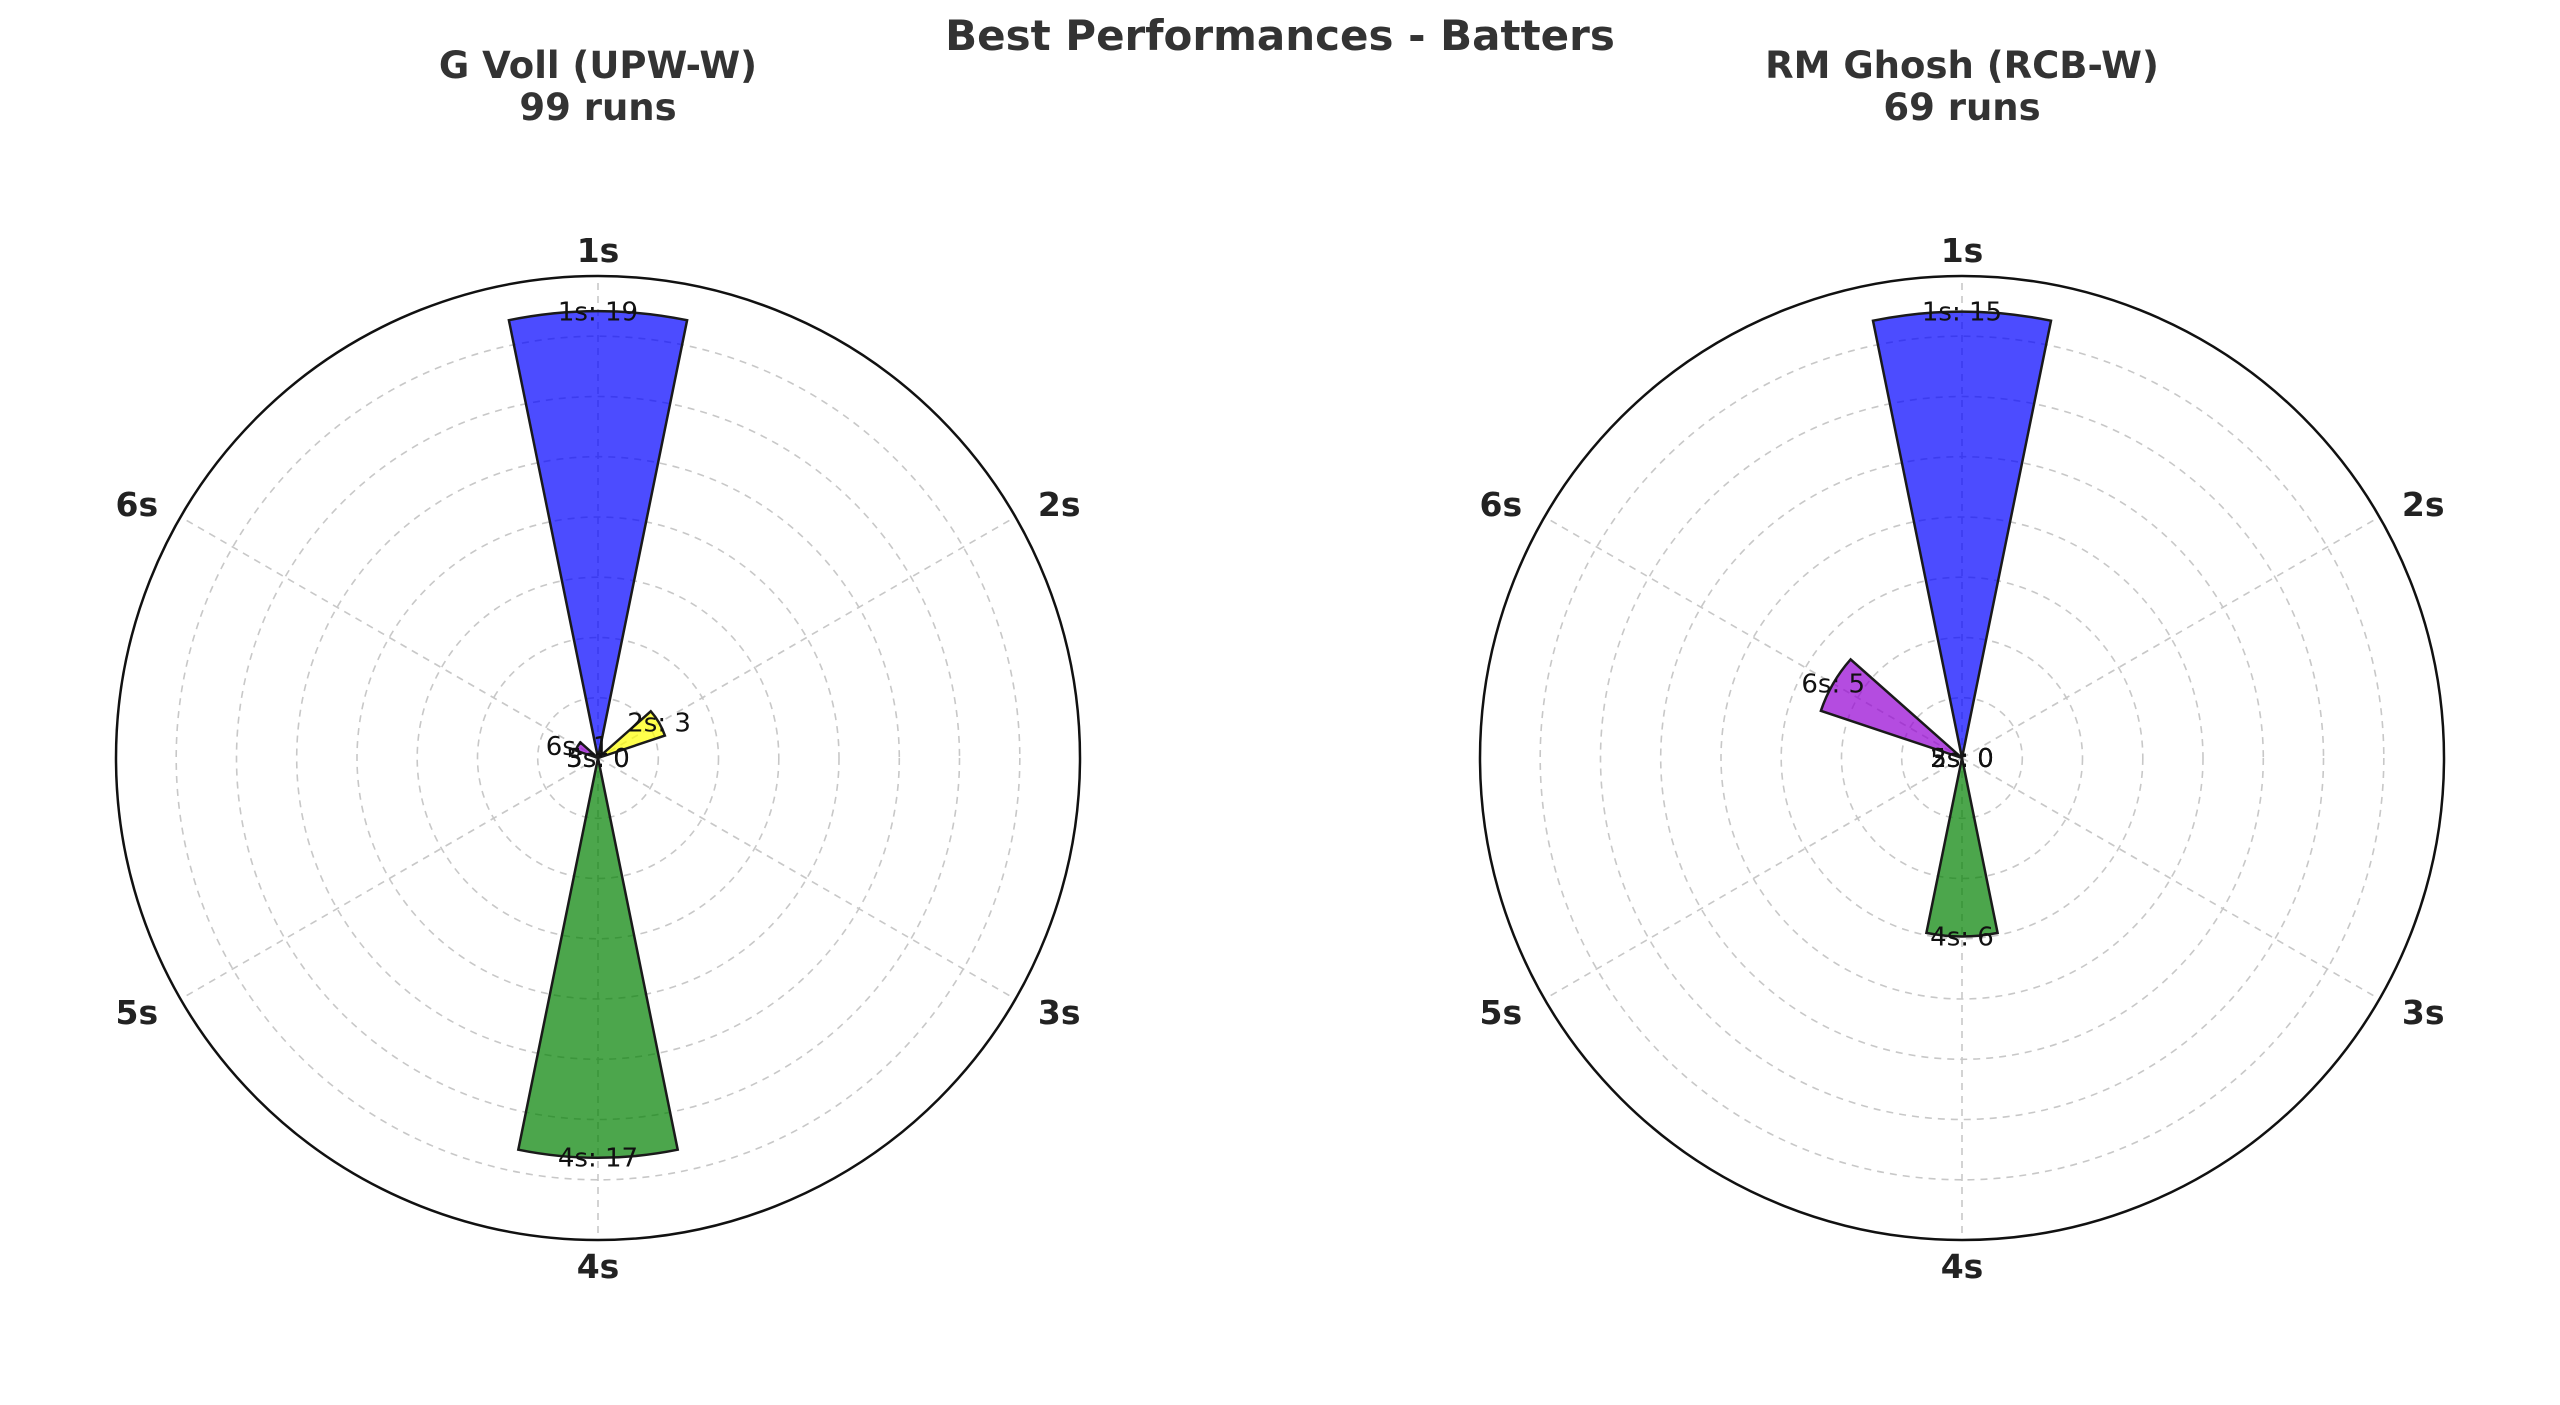  What do you see at coordinates (1961, 107) in the screenshot?
I see `chart-subtitle: 69 runs` at bounding box center [1961, 107].